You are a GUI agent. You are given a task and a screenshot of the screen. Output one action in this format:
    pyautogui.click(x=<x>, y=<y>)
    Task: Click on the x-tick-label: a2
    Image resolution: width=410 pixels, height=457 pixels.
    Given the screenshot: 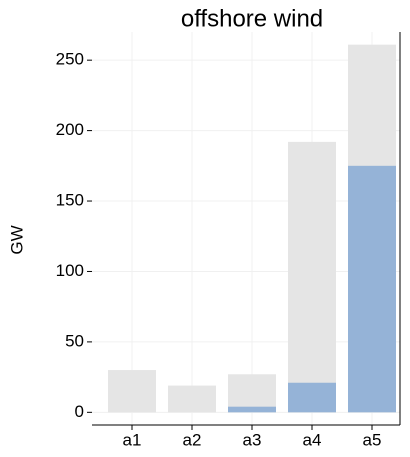 What is the action you would take?
    pyautogui.click(x=192, y=439)
    